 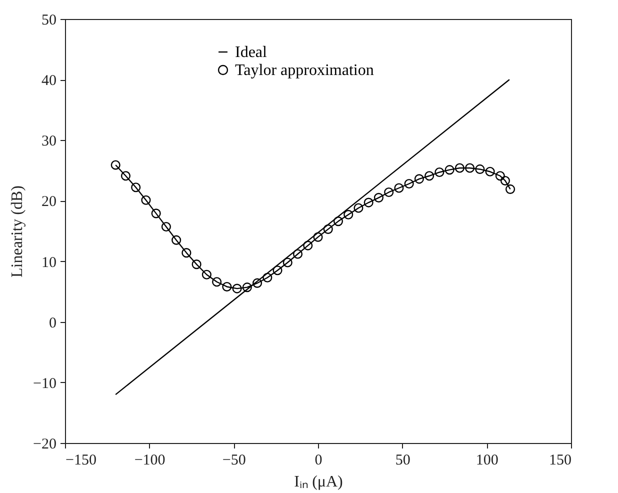 What do you see at coordinates (52, 323) in the screenshot?
I see `y-tick-label: 0` at bounding box center [52, 323].